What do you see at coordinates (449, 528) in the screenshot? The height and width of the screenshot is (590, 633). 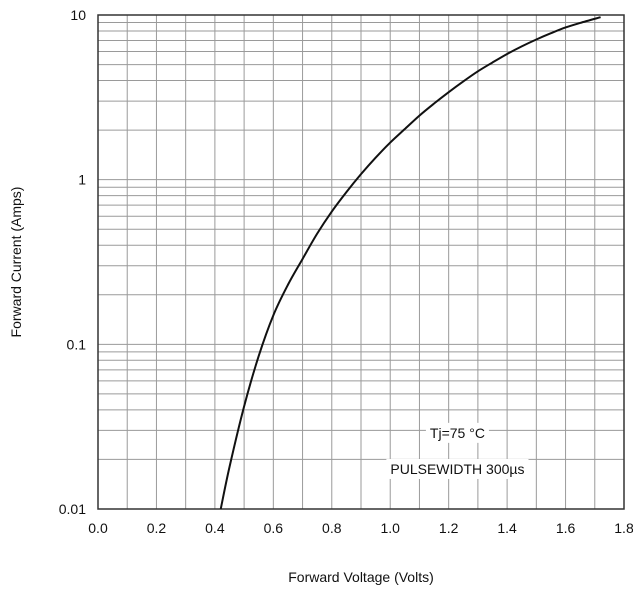 I see `x-tick-label: 1.2` at bounding box center [449, 528].